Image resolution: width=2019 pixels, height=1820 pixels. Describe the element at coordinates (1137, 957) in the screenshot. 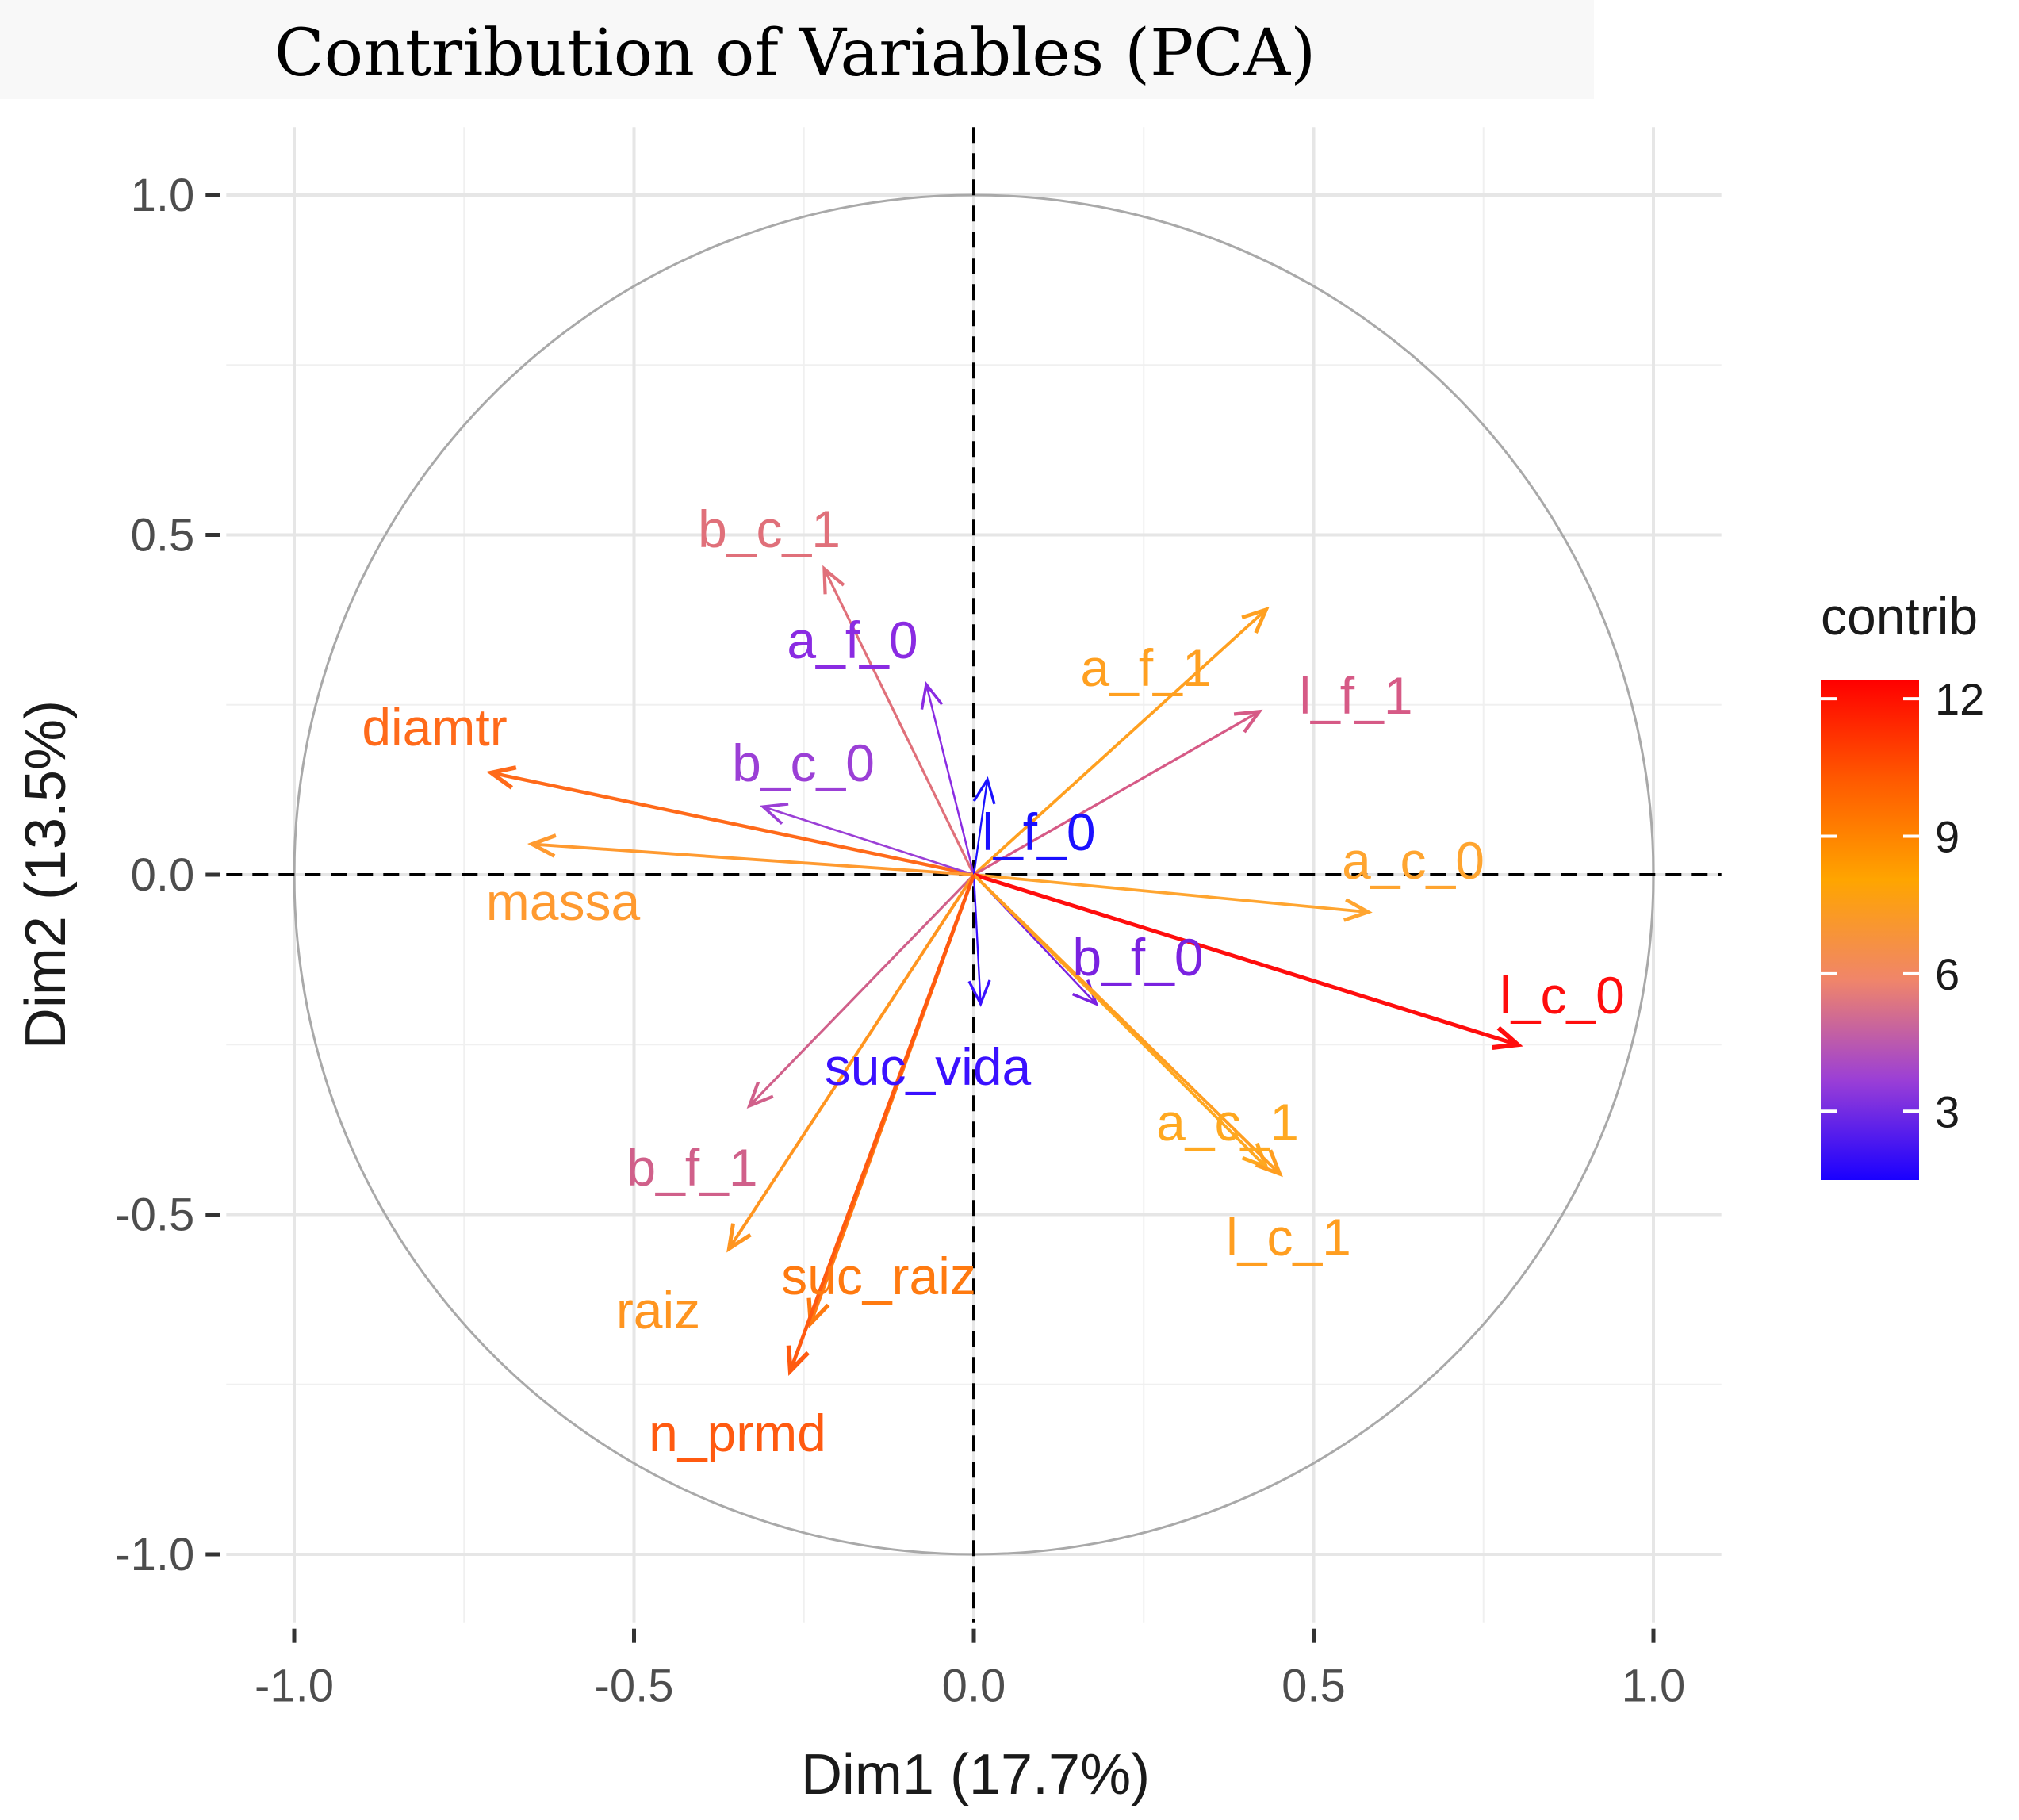

I see `label-b_f_0: b_f_0` at that location.